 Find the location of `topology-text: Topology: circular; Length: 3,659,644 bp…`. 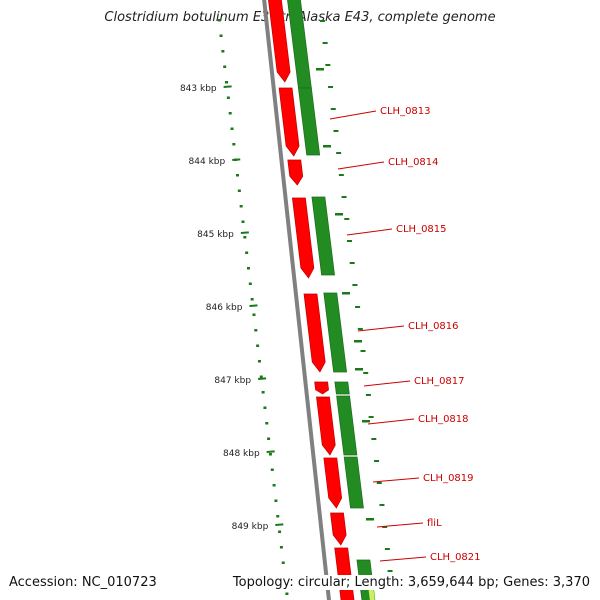

topology-text: Topology: circular; Length: 3,659,644 bp… is located at coordinates (411, 582).